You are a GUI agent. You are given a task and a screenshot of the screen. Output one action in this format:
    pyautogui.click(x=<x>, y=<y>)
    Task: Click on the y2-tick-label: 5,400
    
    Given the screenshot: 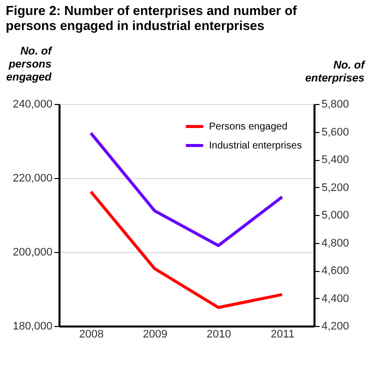 What is the action you would take?
    pyautogui.click(x=336, y=160)
    